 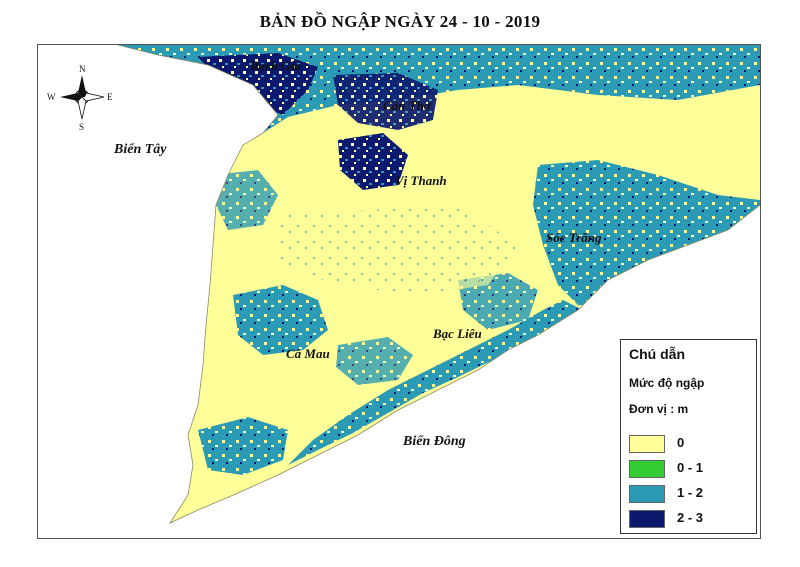 I want to click on sea-label-west: Biển Tây, so click(x=140, y=149).